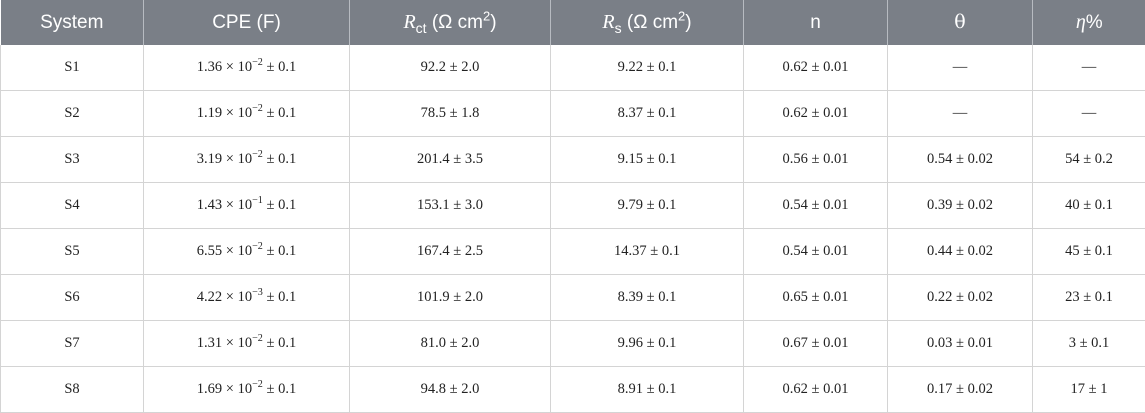  I want to click on header-cpe: CPE (F), so click(247, 22).